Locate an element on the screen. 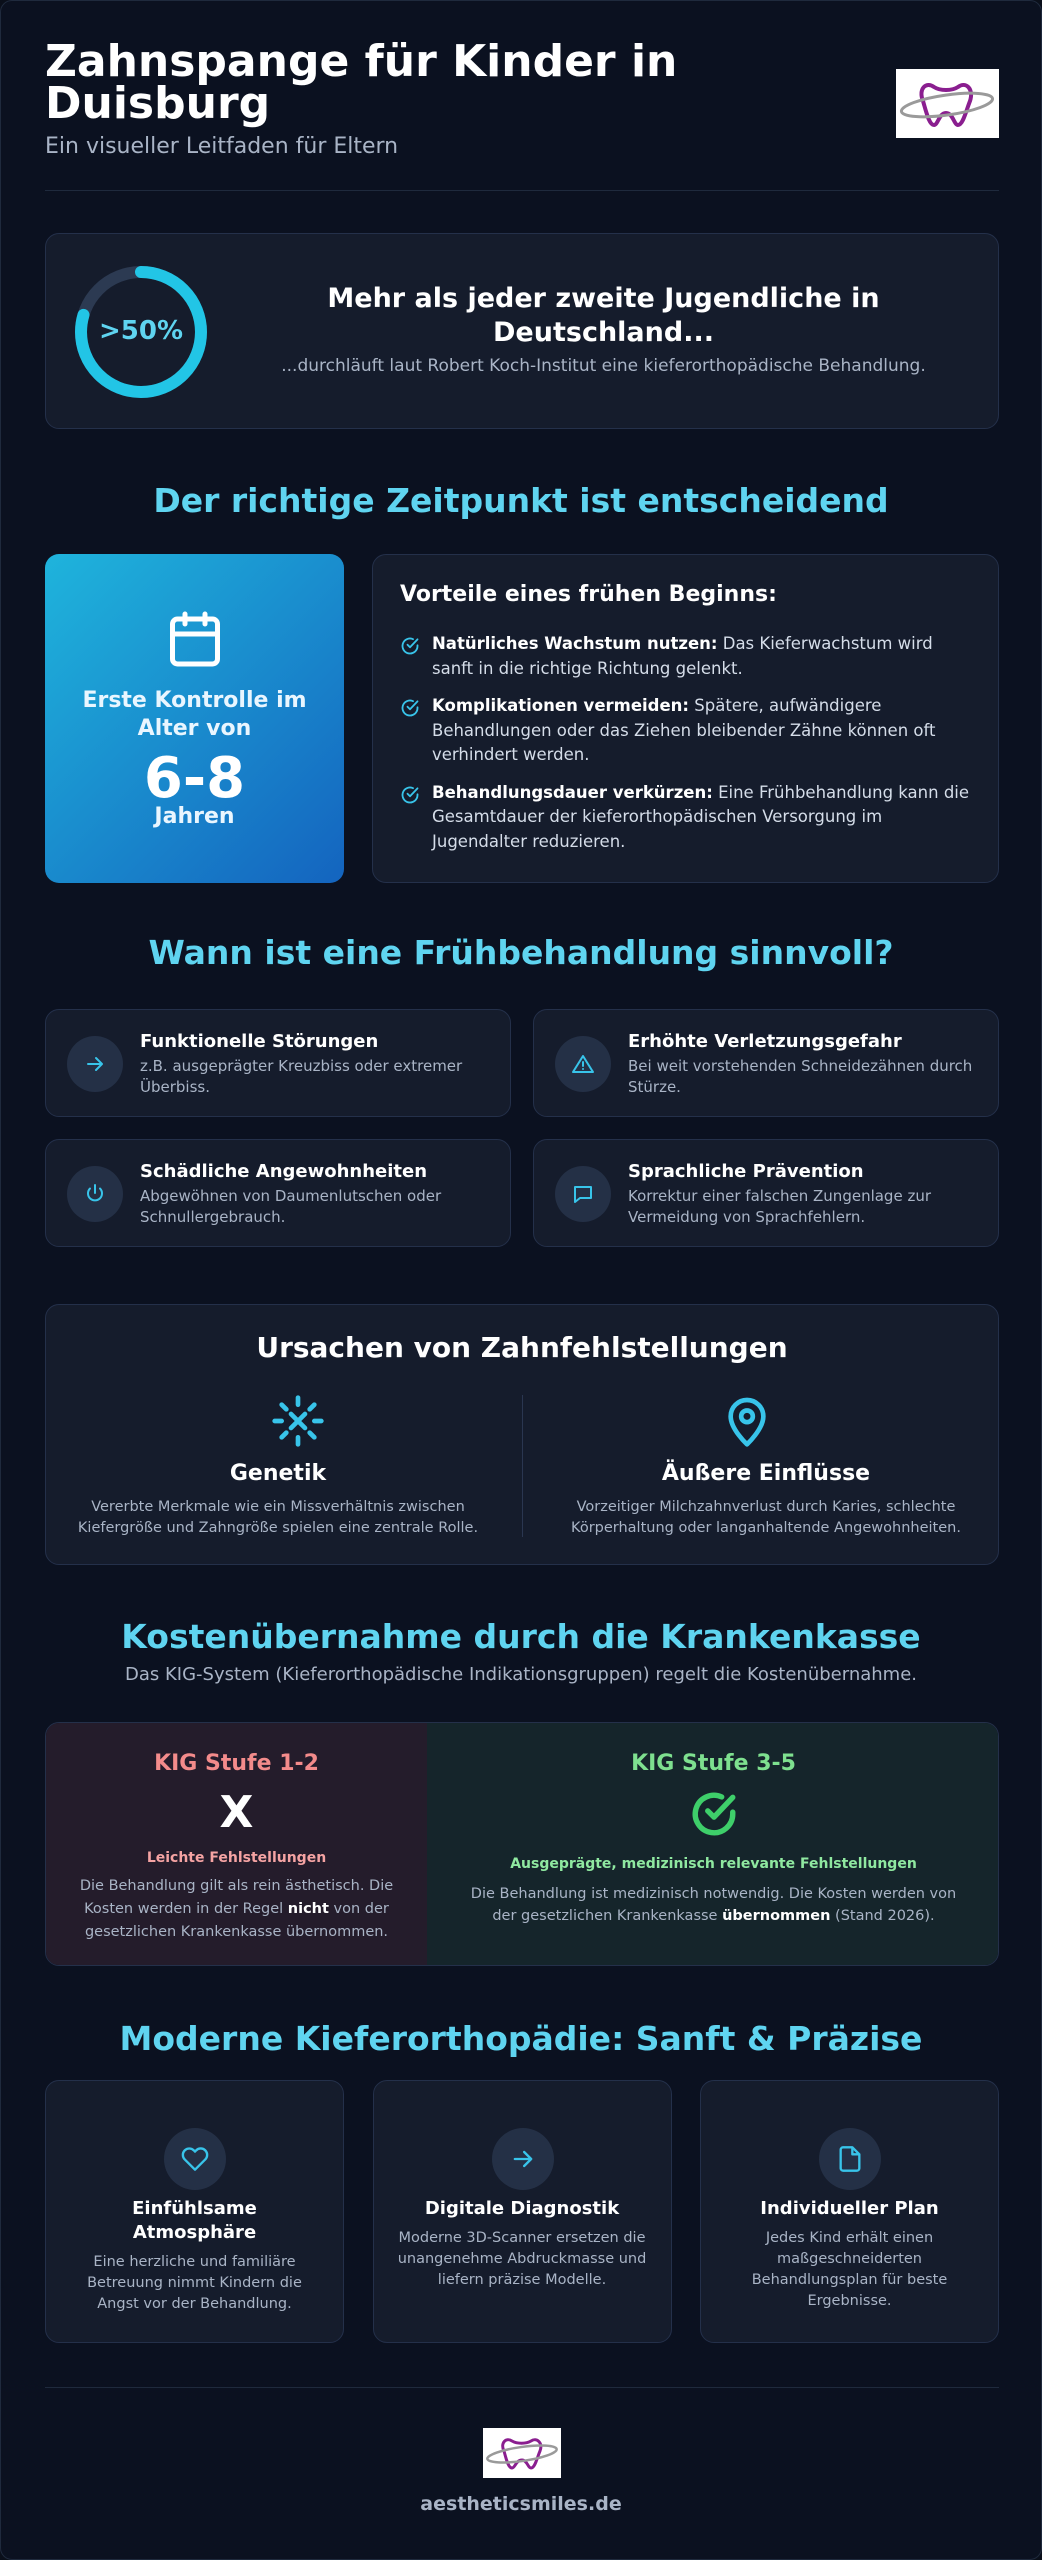  progress-ring is located at coordinates (141, 332).